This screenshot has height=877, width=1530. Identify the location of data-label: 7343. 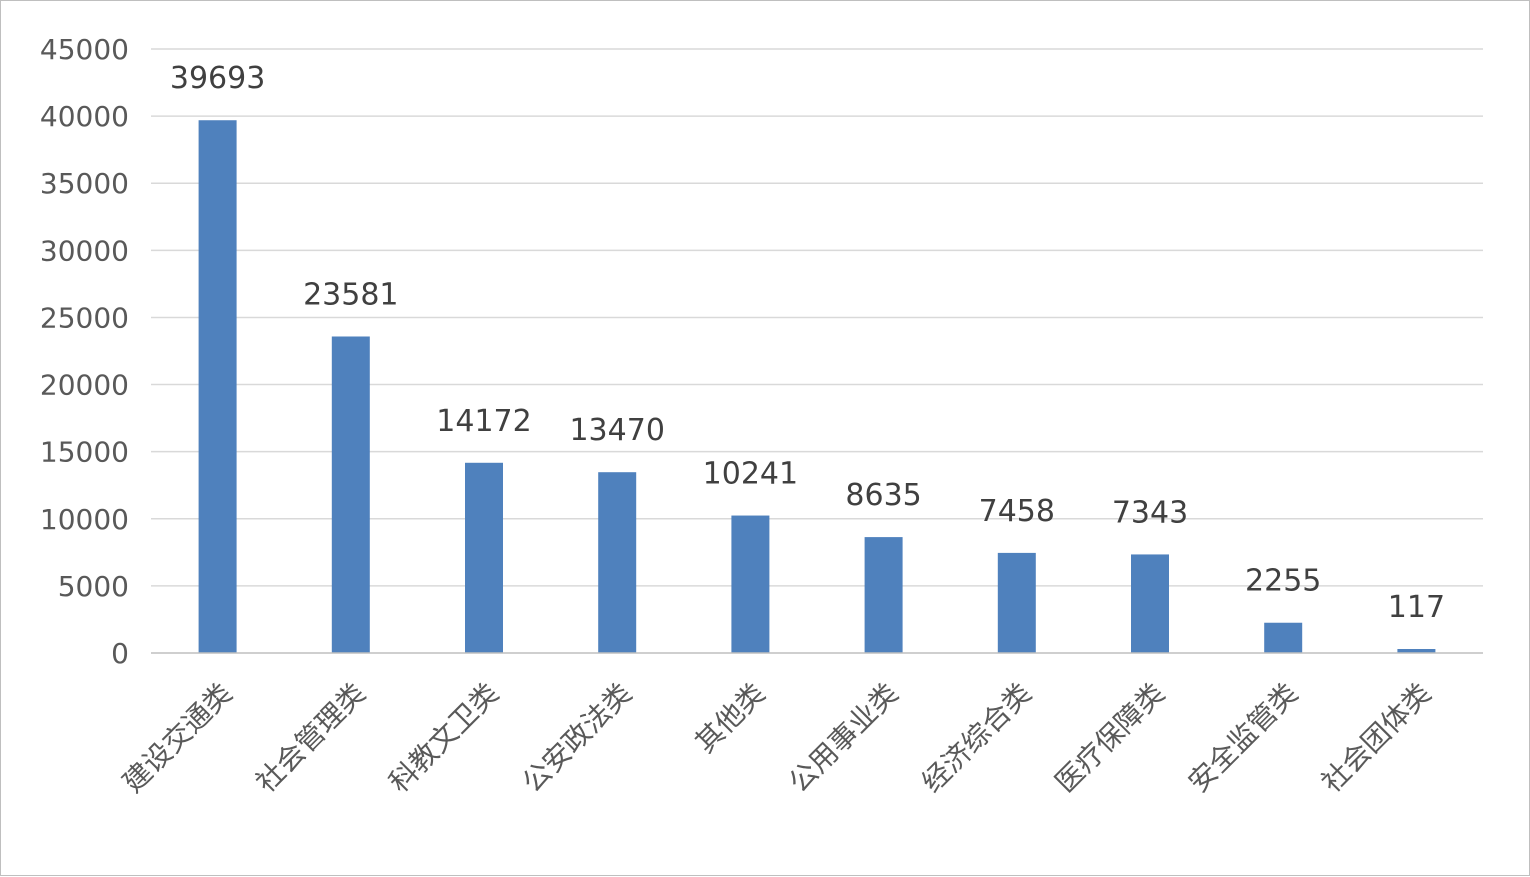
(1150, 512).